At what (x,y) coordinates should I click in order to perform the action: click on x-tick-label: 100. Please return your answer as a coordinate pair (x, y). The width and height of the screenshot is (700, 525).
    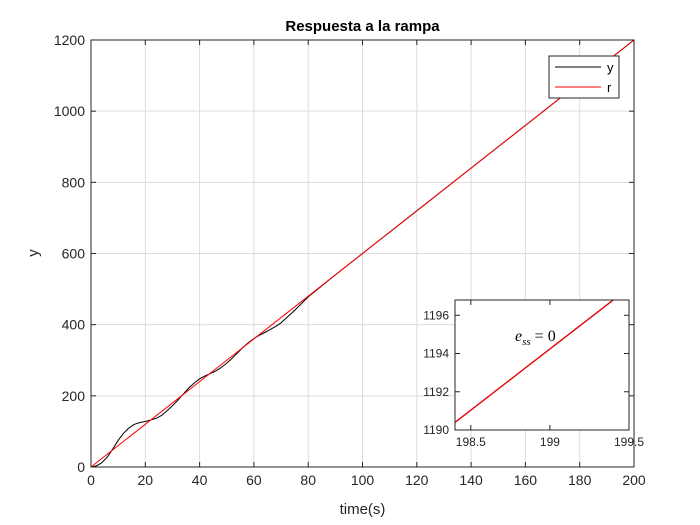
    Looking at the image, I should click on (363, 480).